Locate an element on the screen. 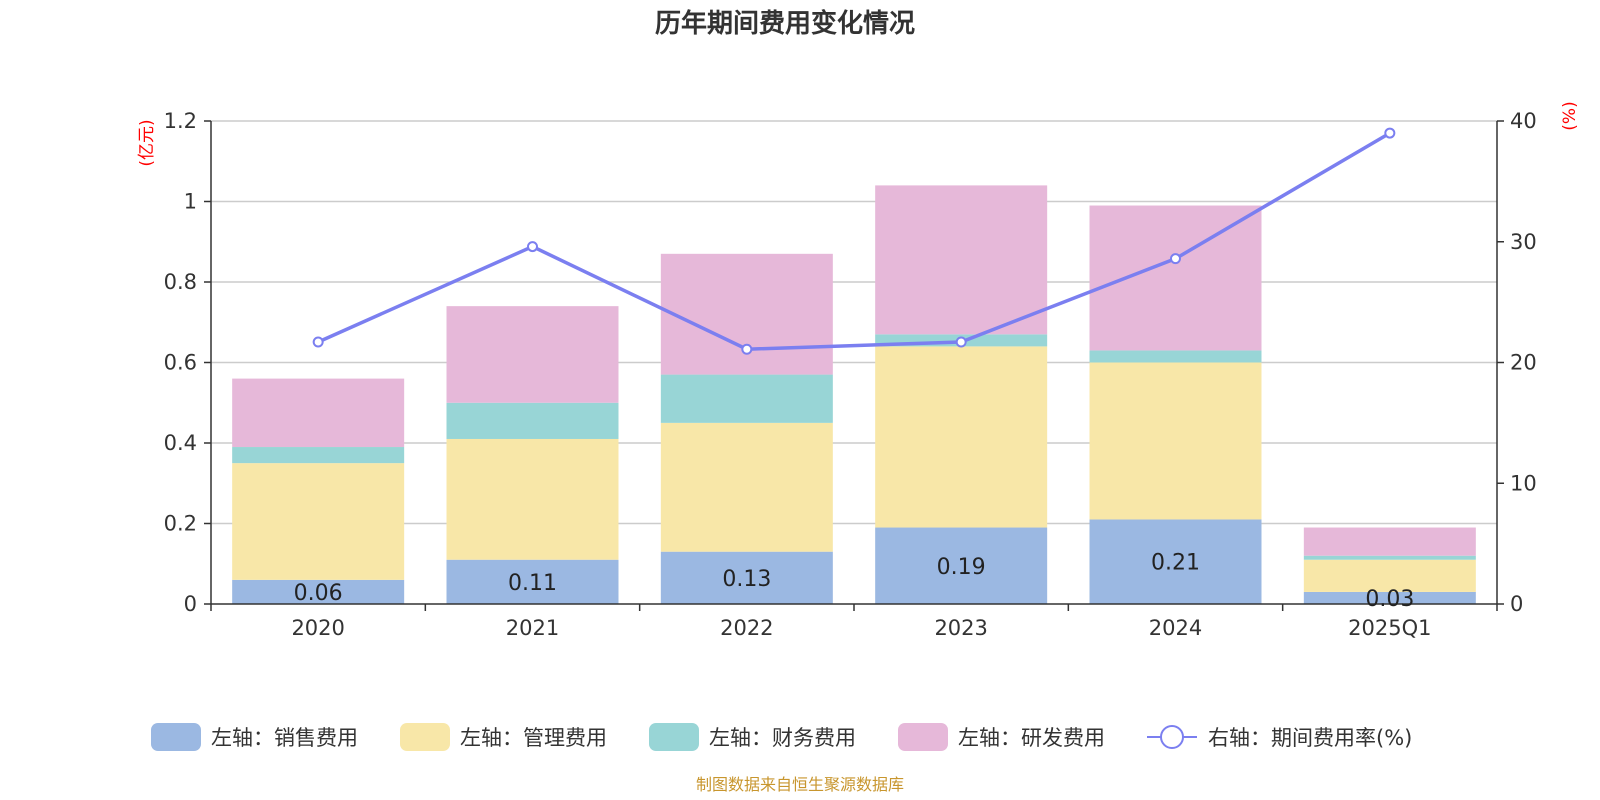  bar-data-label: 0.19 is located at coordinates (961, 567).